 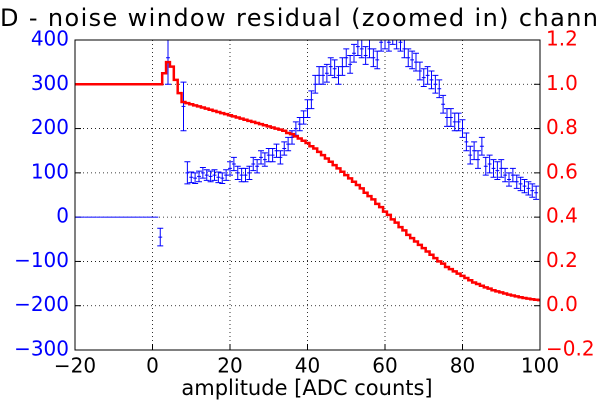 What do you see at coordinates (62, 216) in the screenshot?
I see `y-tick-label: 0` at bounding box center [62, 216].